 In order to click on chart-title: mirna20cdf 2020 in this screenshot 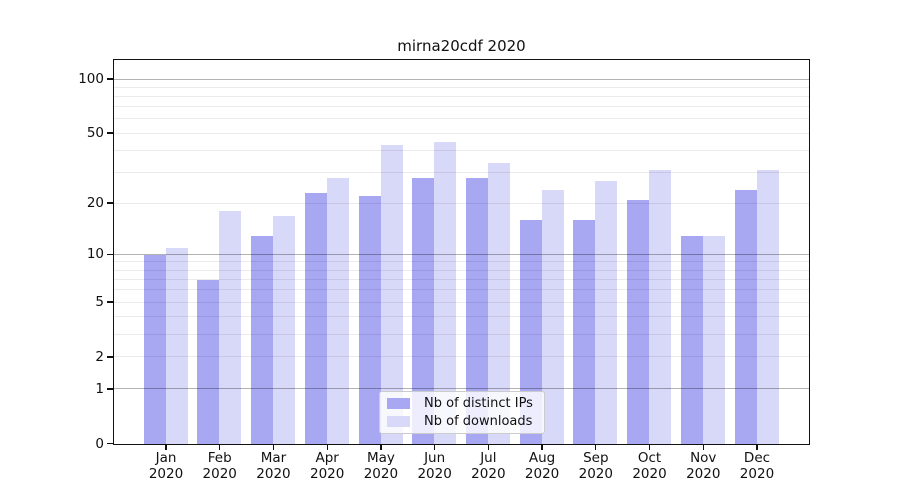, I will do `click(461, 46)`.